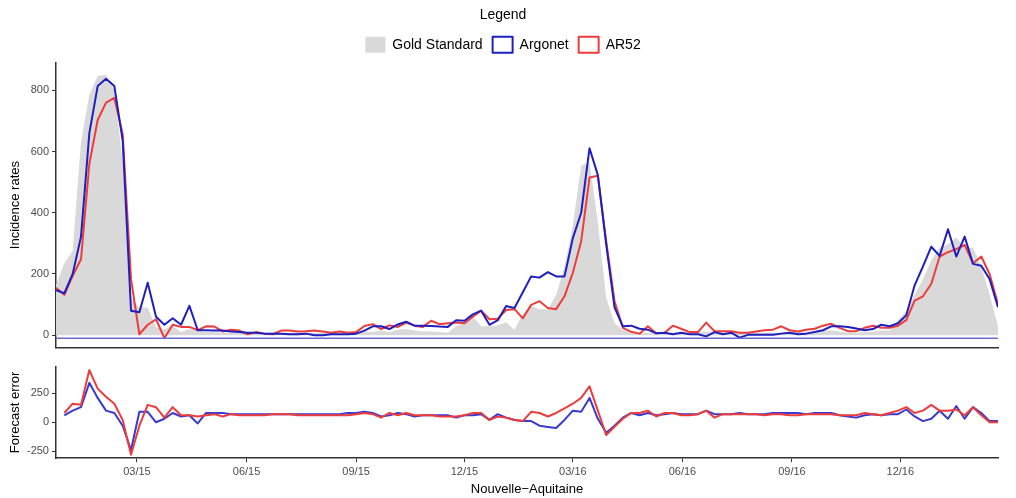 This screenshot has width=1016, height=498. I want to click on y-axis-title: Incidence rates, so click(15, 205).